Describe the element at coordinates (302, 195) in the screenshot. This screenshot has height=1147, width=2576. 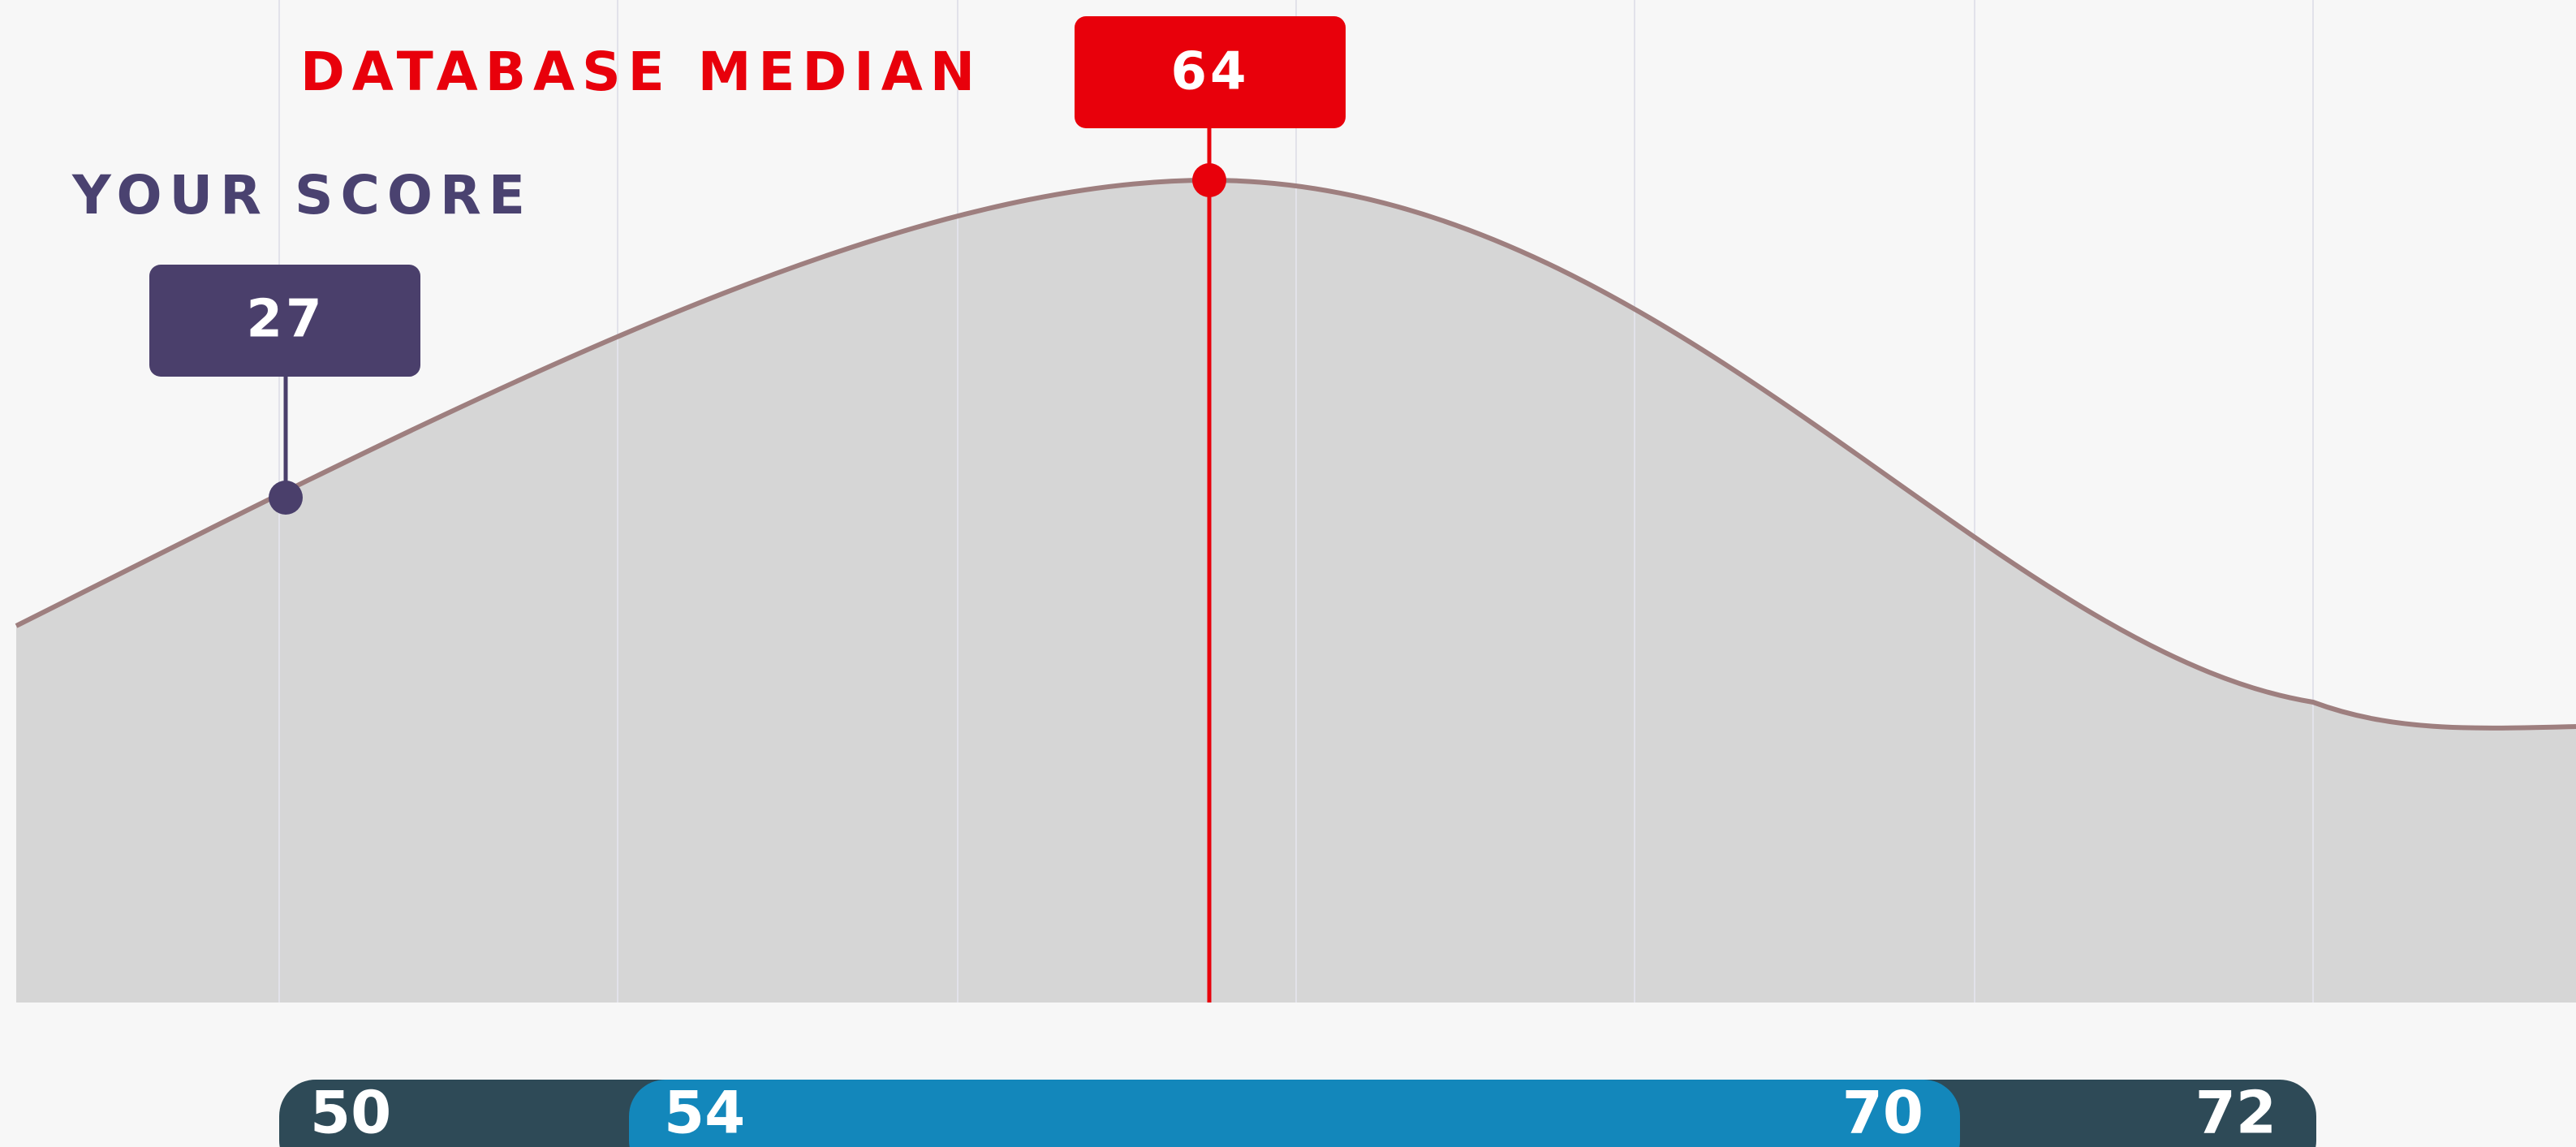
I see `score-label: YOUR SCORE` at that location.